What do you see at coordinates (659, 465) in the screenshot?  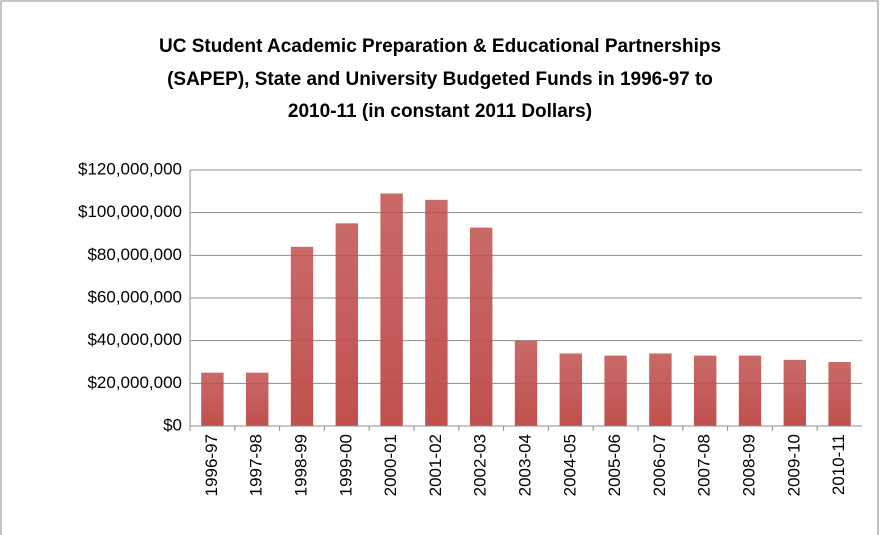 I see `x-tick-label: 2006-07` at bounding box center [659, 465].